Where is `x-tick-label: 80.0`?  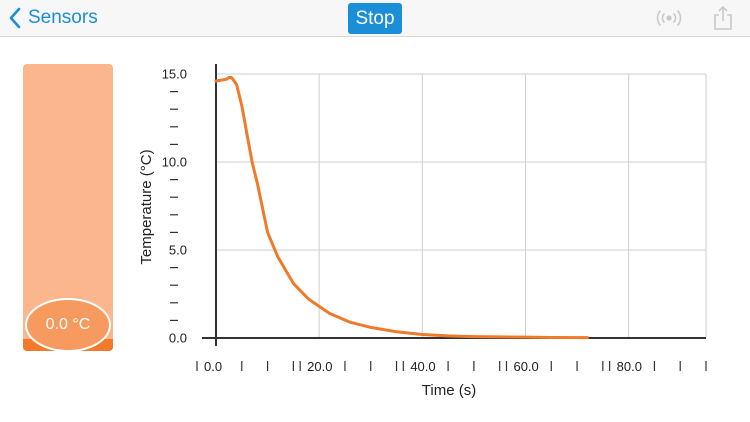
x-tick-label: 80.0 is located at coordinates (629, 366).